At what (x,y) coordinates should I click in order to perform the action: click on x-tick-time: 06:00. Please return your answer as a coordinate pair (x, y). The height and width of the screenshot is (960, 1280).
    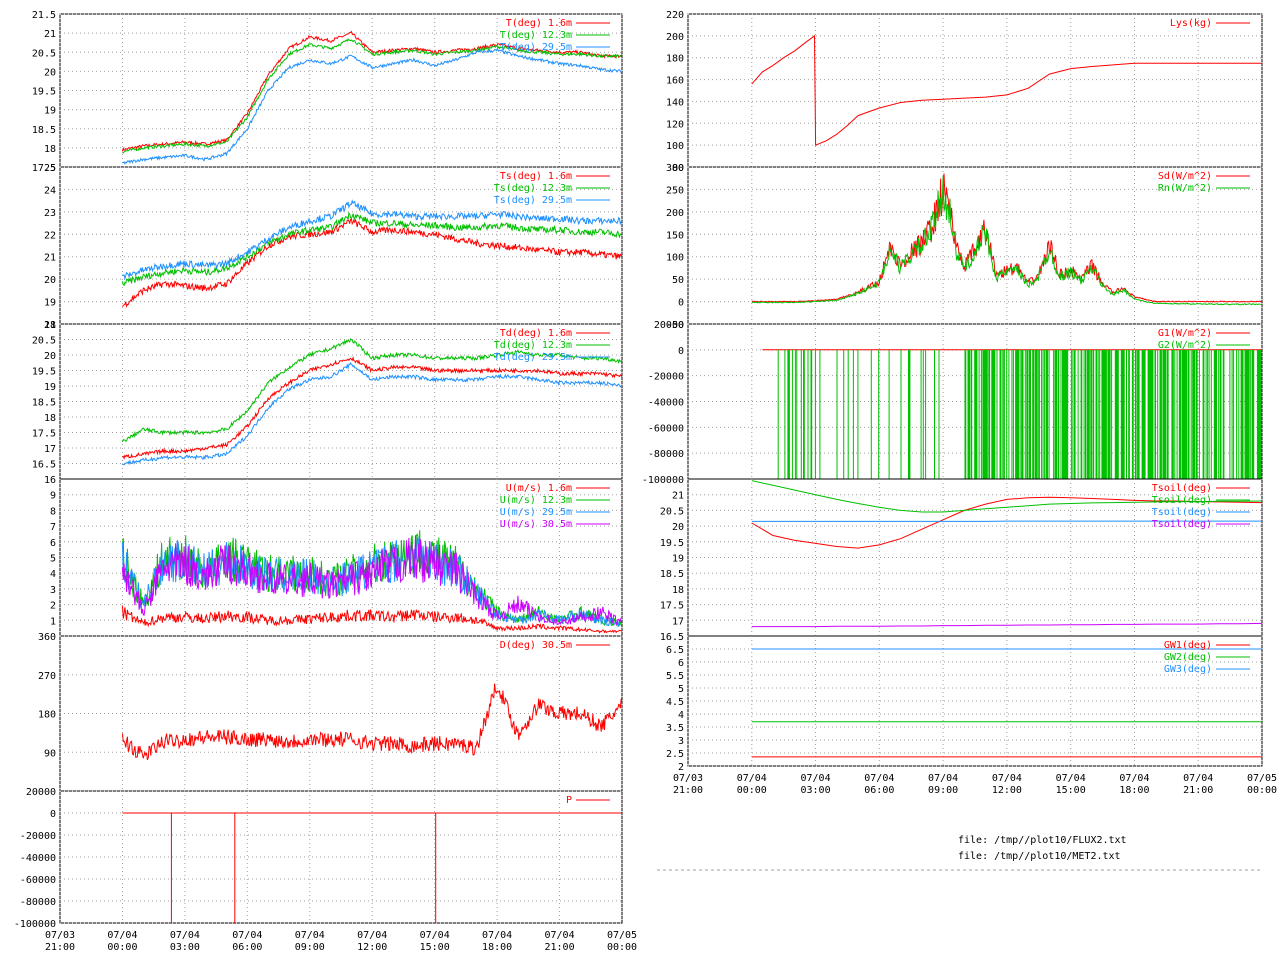
    Looking at the image, I should click on (247, 947).